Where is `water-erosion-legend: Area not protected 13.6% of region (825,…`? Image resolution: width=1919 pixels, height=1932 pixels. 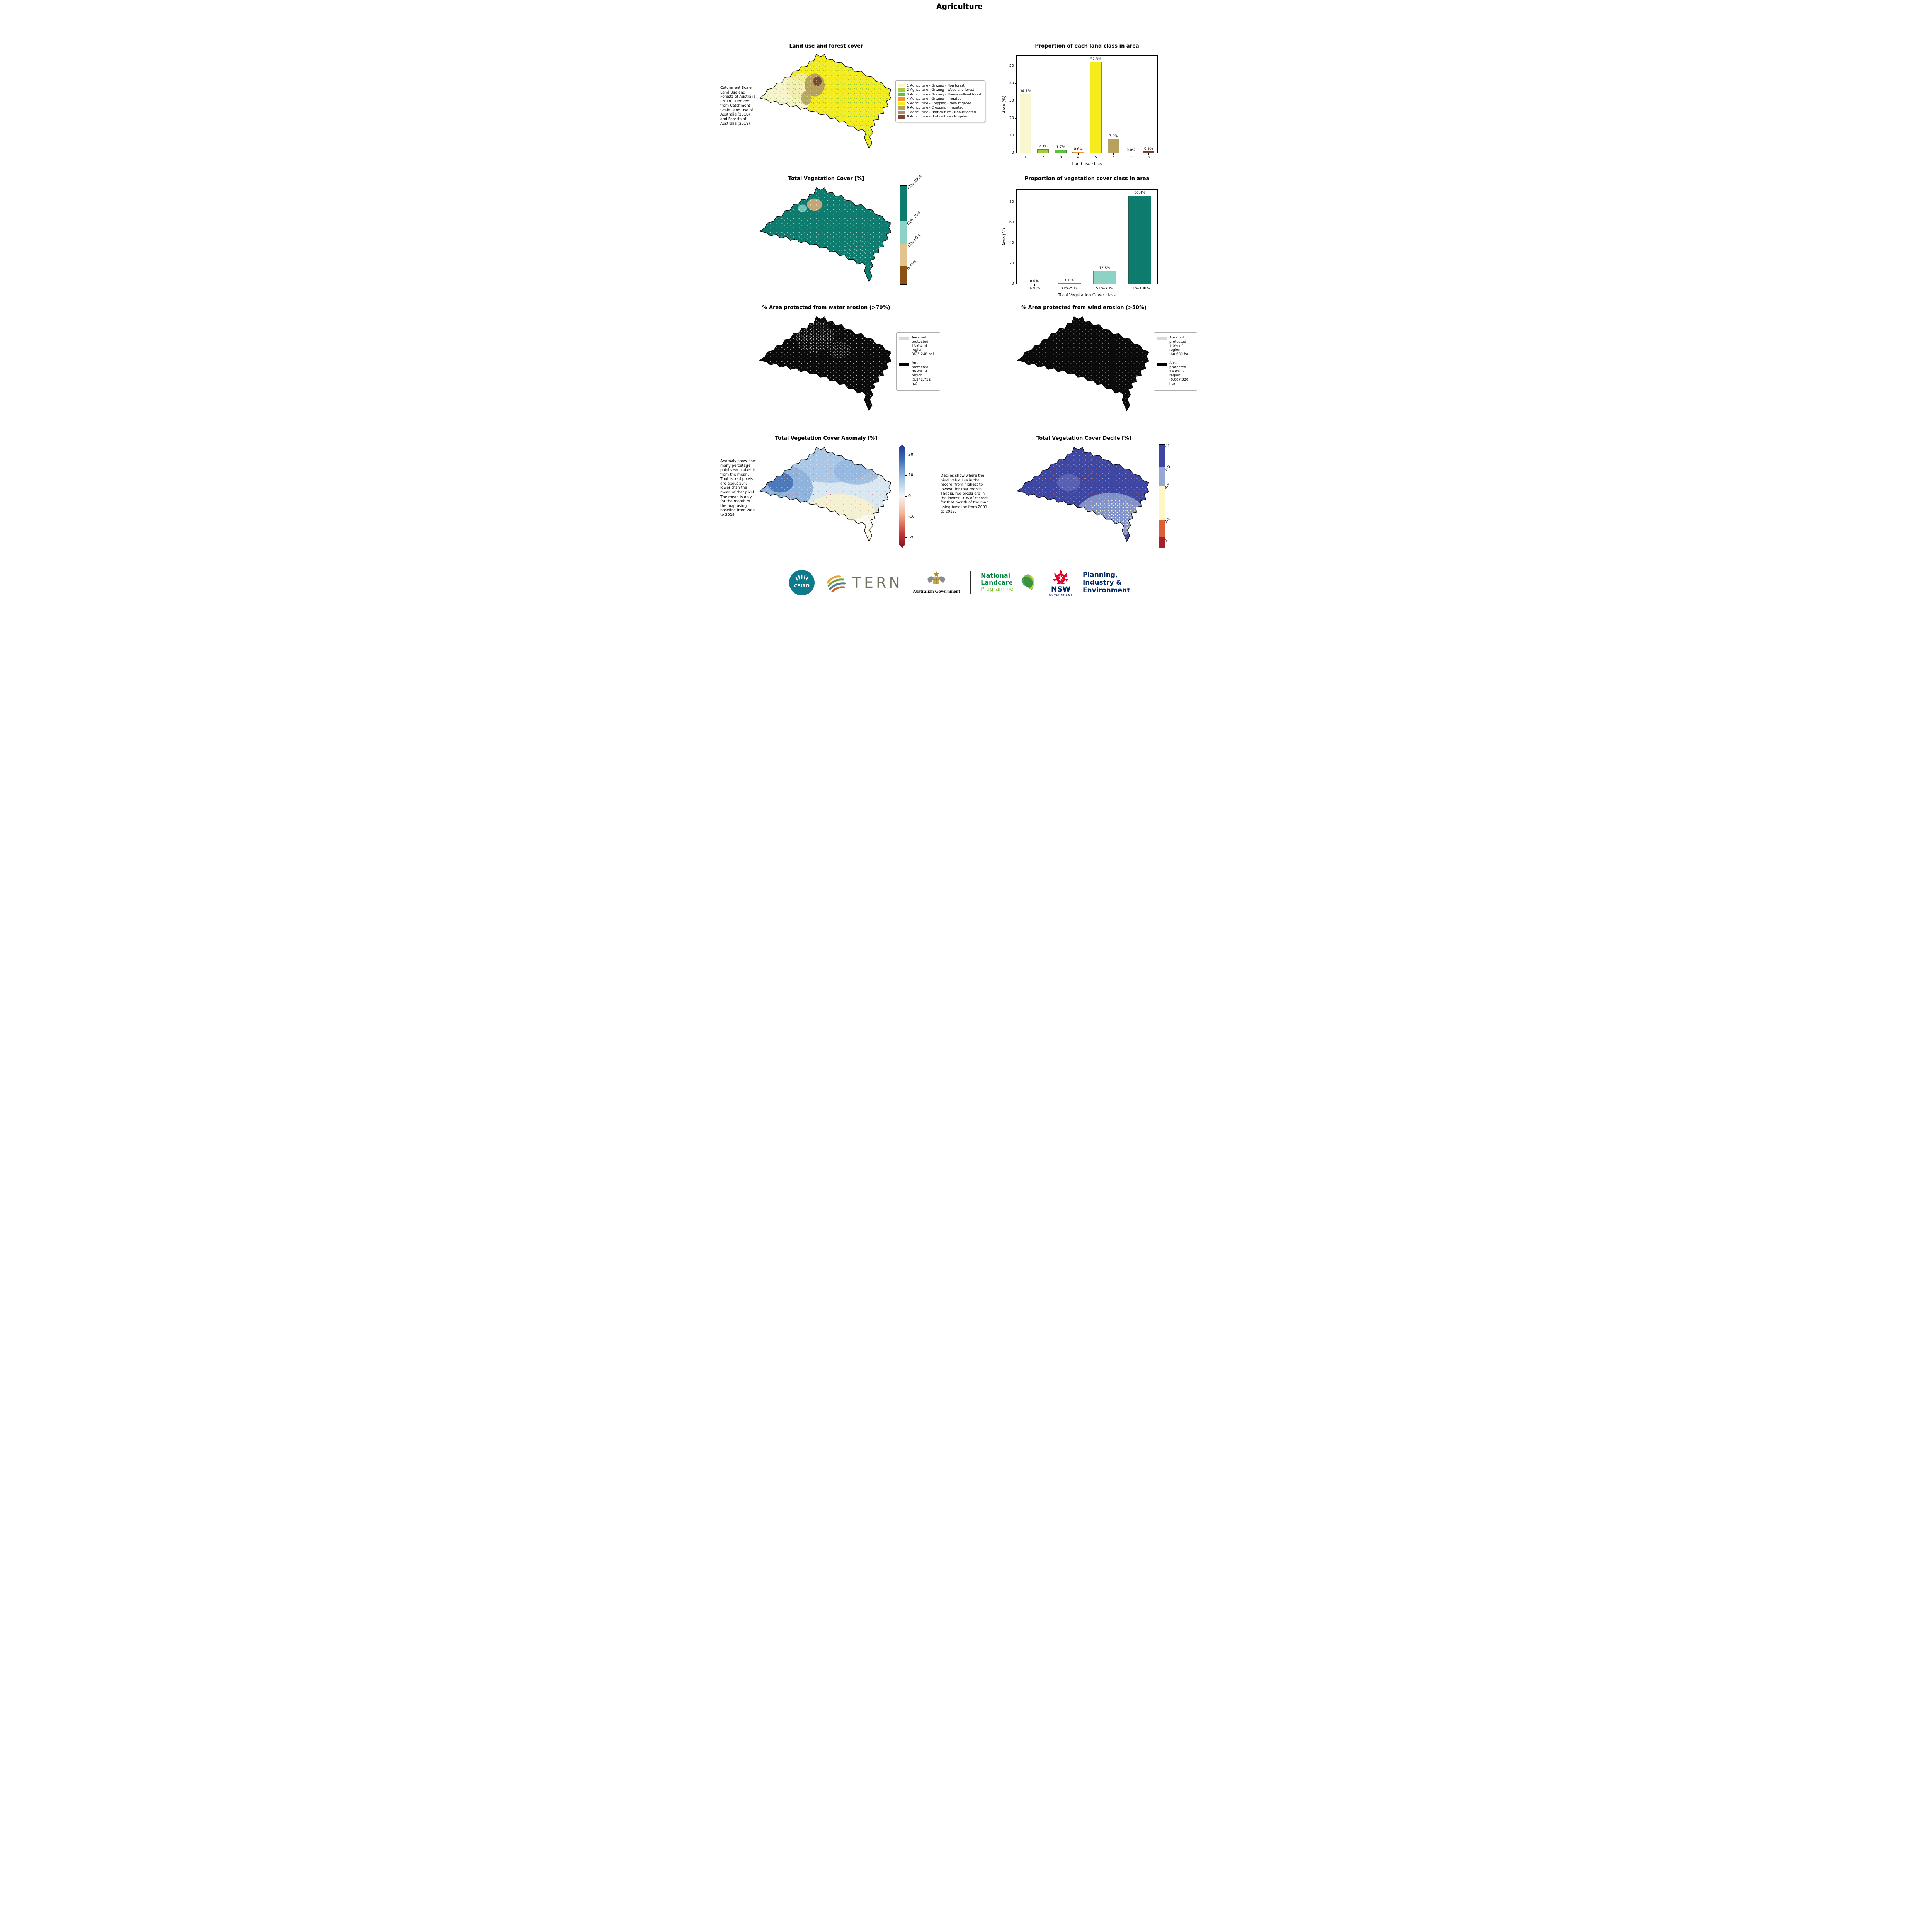 water-erosion-legend: Area not protected 13.6% of region (825,… is located at coordinates (918, 362).